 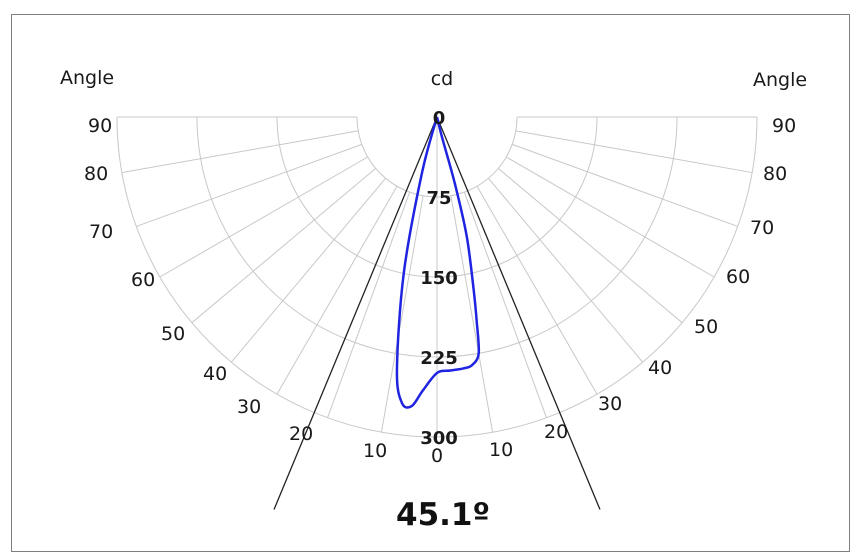 What do you see at coordinates (402, 314) in the screenshot?
I see `grid-spoke--10` at bounding box center [402, 314].